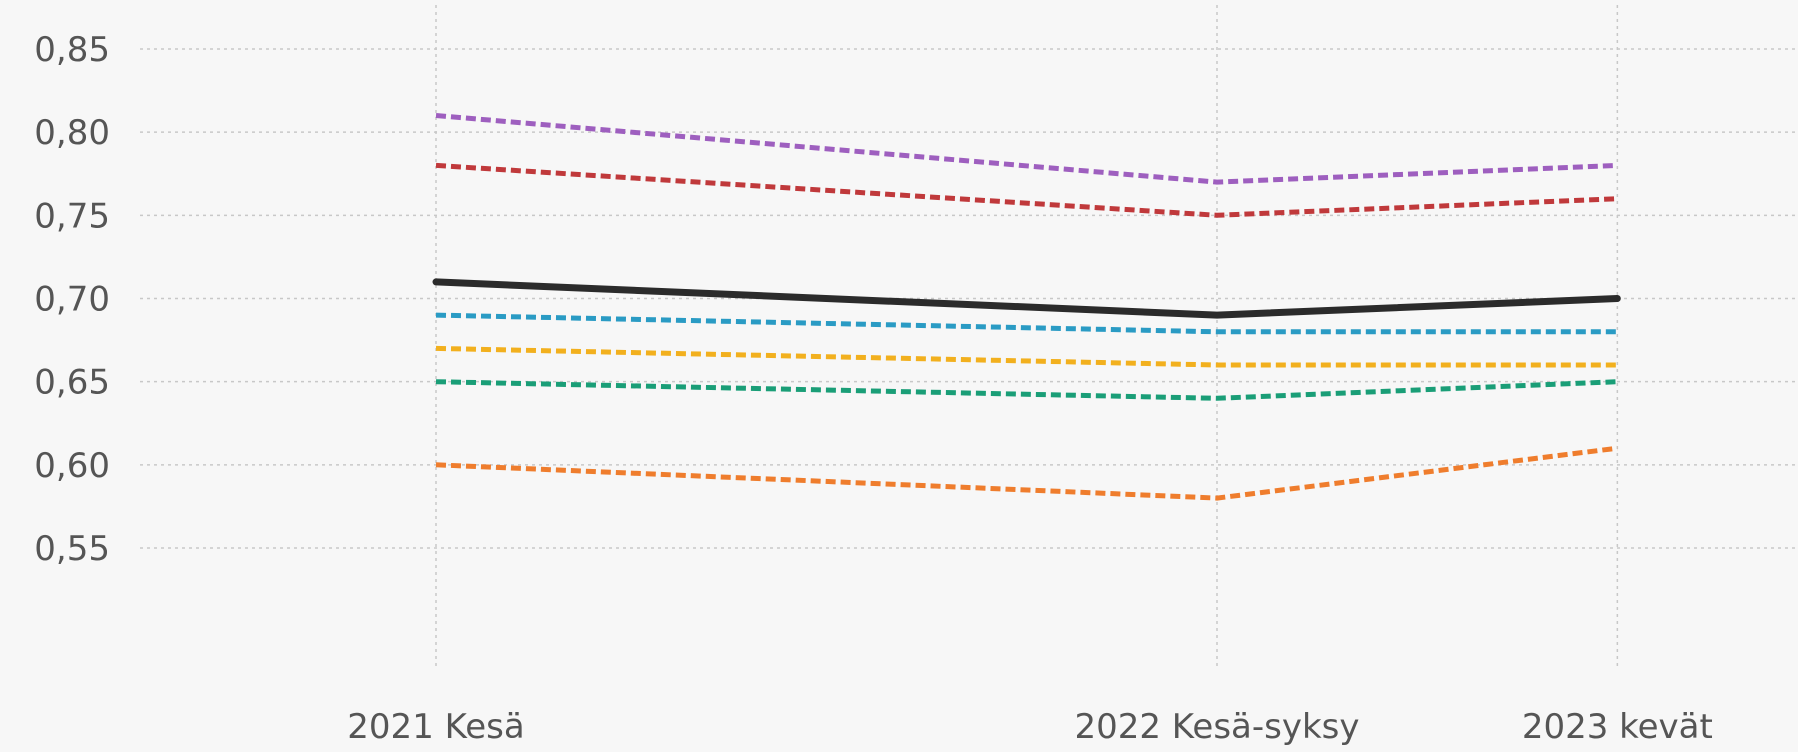 The width and height of the screenshot is (1798, 752). I want to click on y-axis-ticks: 0,85 0,80 0,75 0,70 0,65 0,60 0,55, so click(72, 299).